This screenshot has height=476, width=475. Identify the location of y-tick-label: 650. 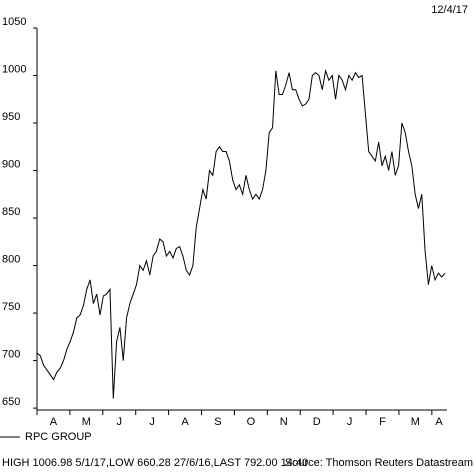
(11, 402).